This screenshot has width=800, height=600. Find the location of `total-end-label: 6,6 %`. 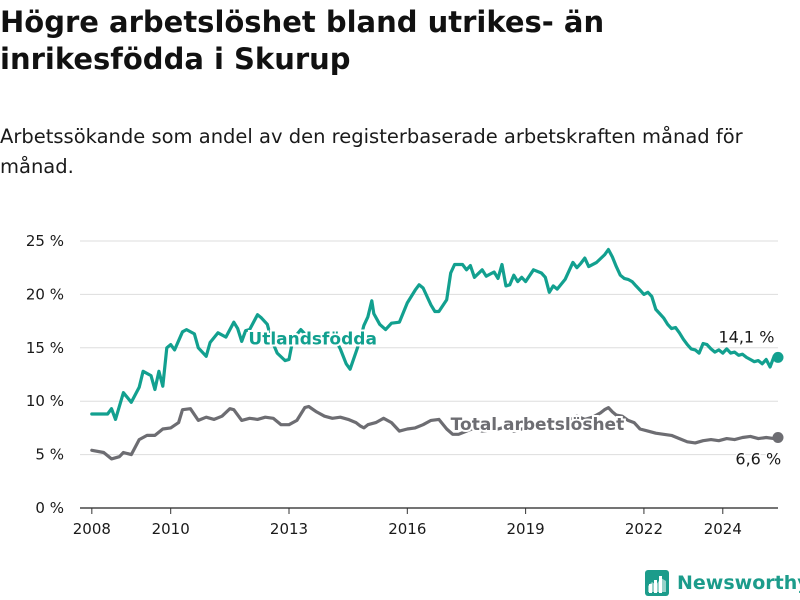

total-end-label: 6,6 % is located at coordinates (758, 459).